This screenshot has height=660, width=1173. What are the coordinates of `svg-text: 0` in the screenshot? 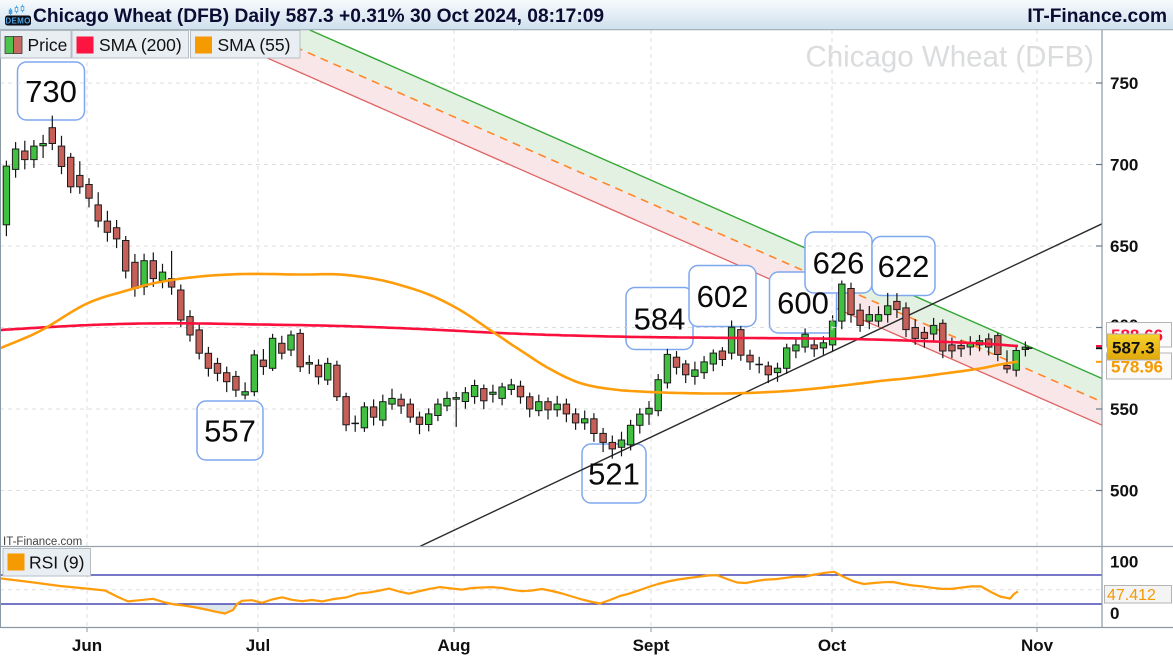 It's located at (1114, 613).